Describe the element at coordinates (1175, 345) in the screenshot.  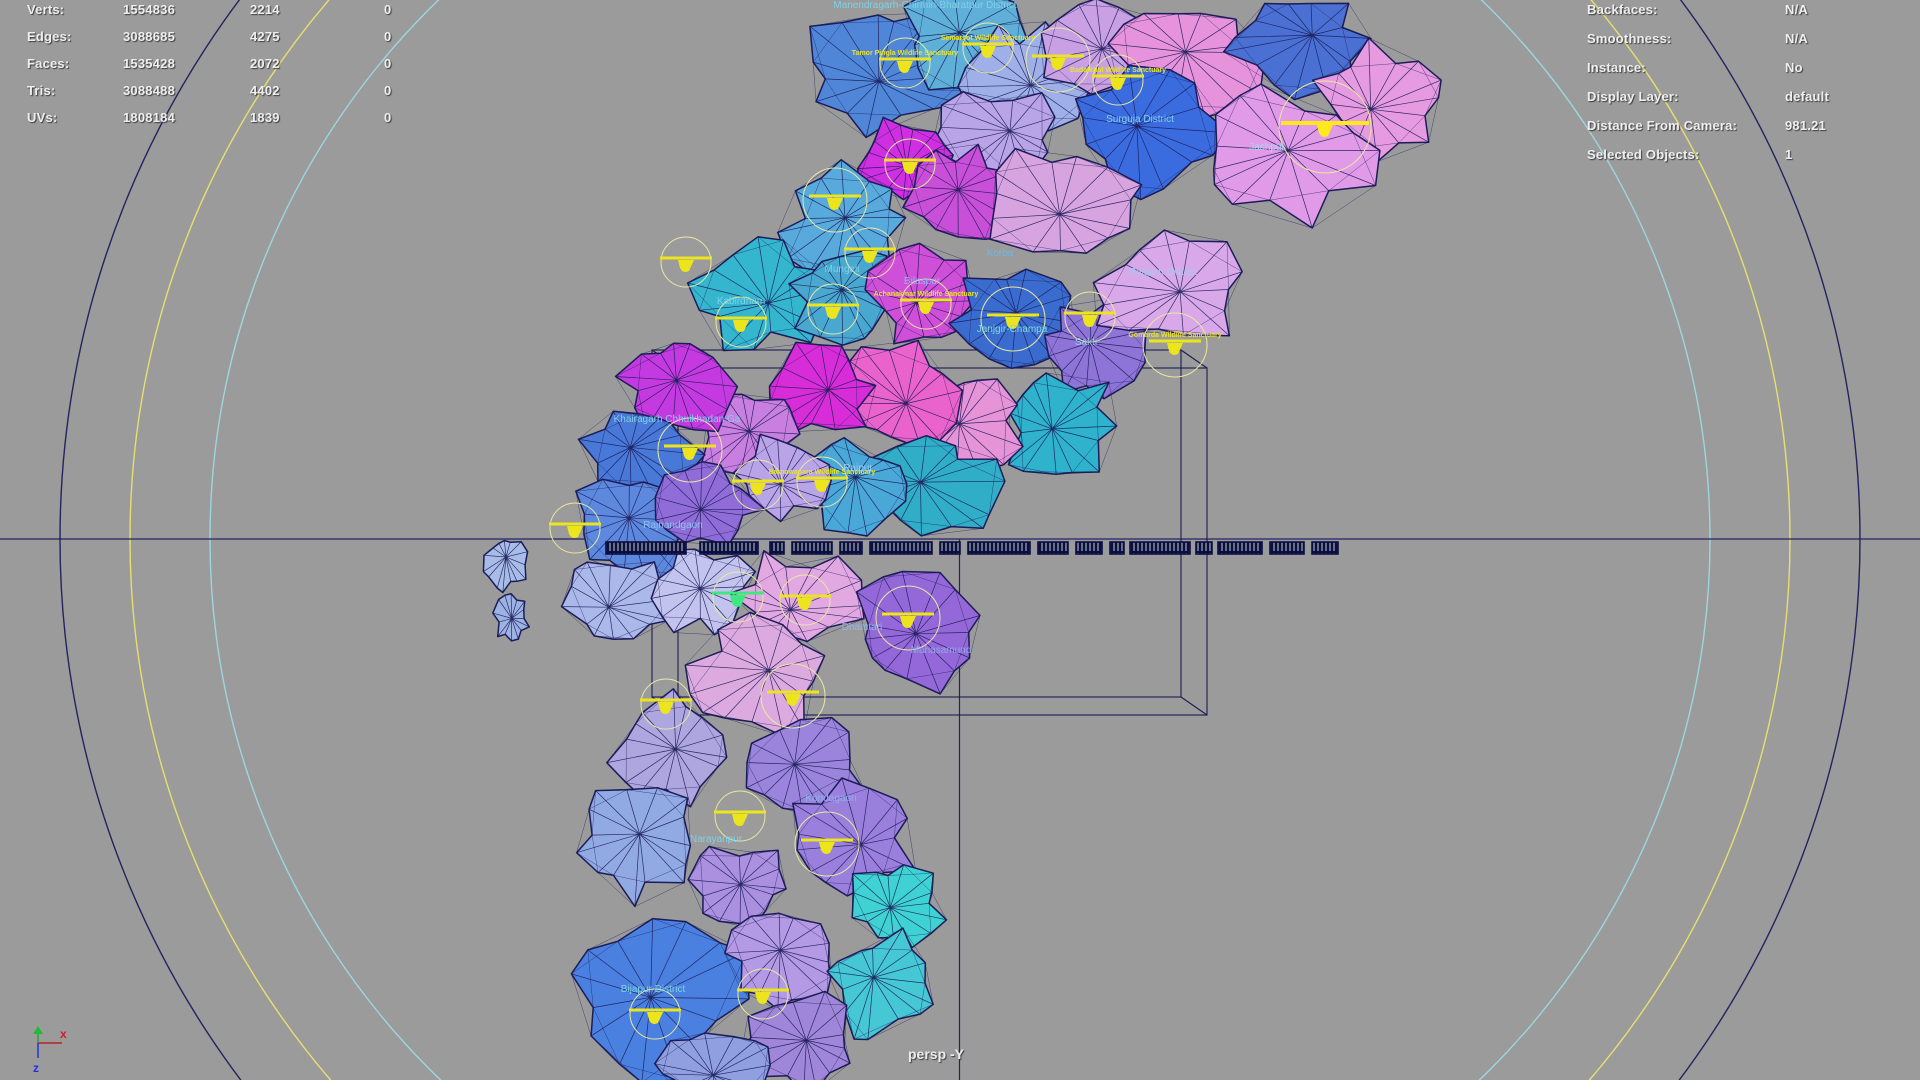
I see `locator-marker: Gomarda Wildlife Sanctuary` at that location.